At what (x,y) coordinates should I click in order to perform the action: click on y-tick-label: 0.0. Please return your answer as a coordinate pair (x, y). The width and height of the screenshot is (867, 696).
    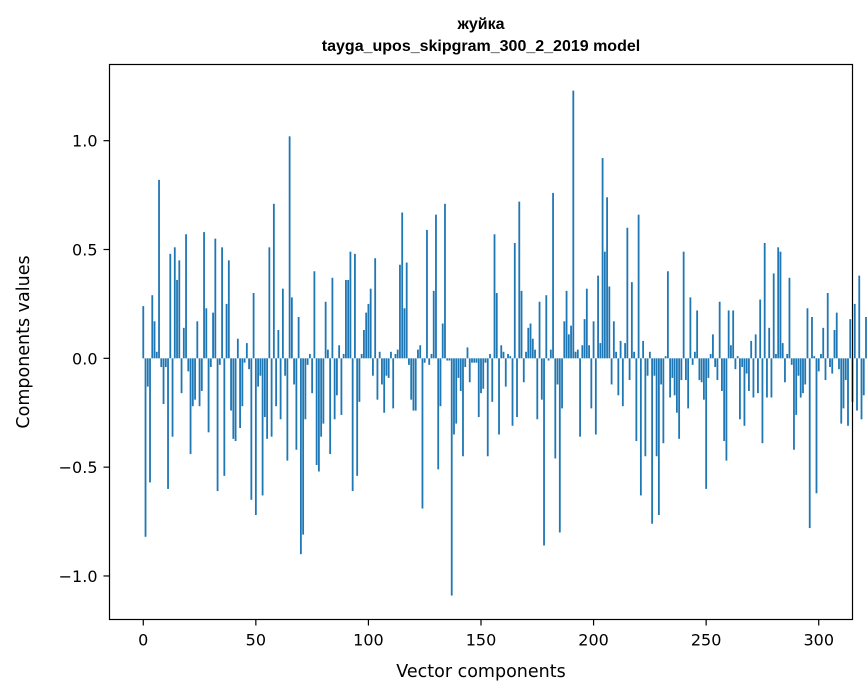
    Looking at the image, I should click on (84, 358).